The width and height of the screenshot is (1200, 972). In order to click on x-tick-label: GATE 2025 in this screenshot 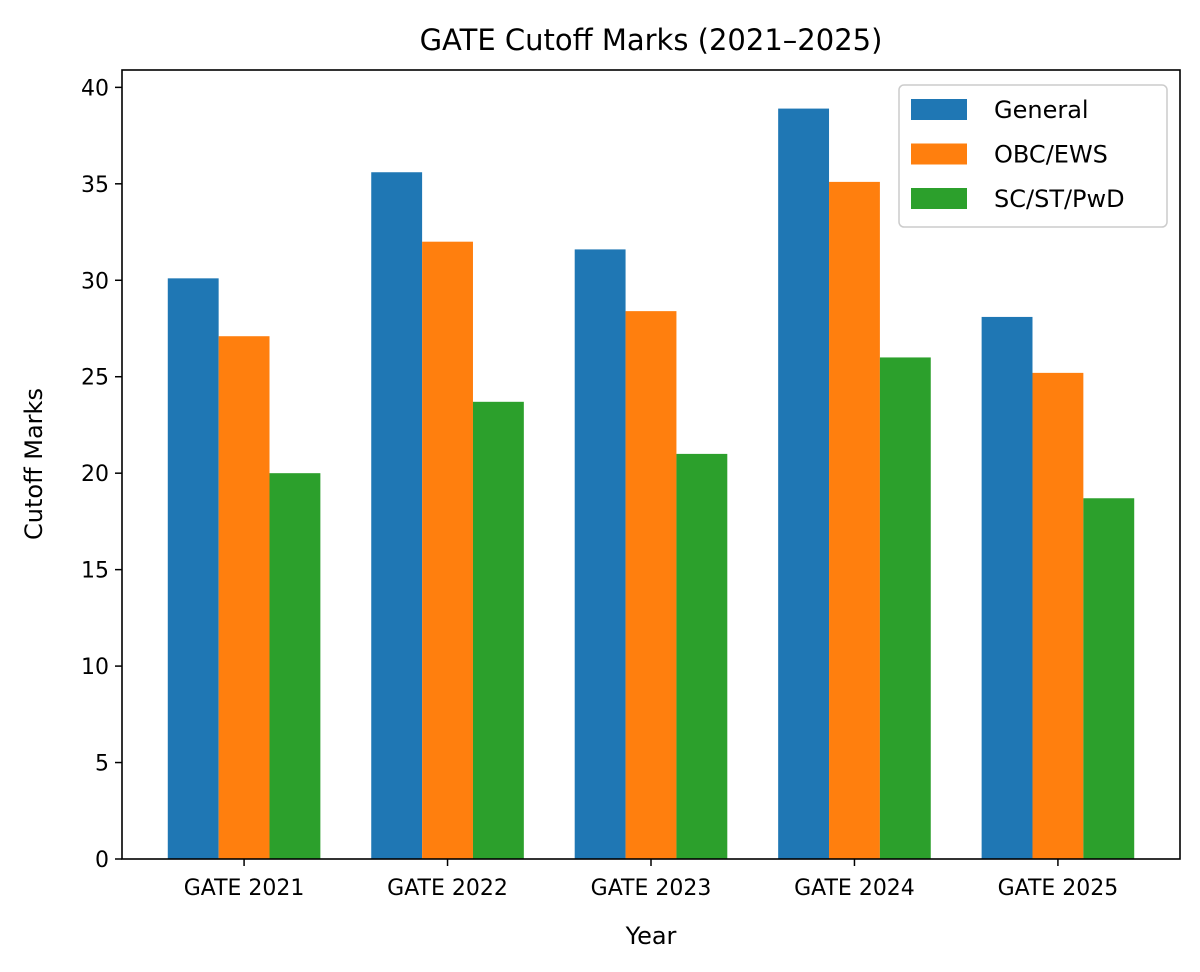, I will do `click(1058, 888)`.